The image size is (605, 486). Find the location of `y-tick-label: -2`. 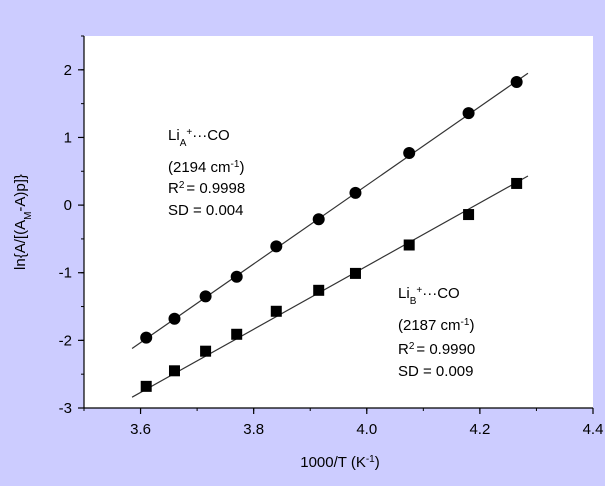

y-tick-label: -2 is located at coordinates (65, 340).